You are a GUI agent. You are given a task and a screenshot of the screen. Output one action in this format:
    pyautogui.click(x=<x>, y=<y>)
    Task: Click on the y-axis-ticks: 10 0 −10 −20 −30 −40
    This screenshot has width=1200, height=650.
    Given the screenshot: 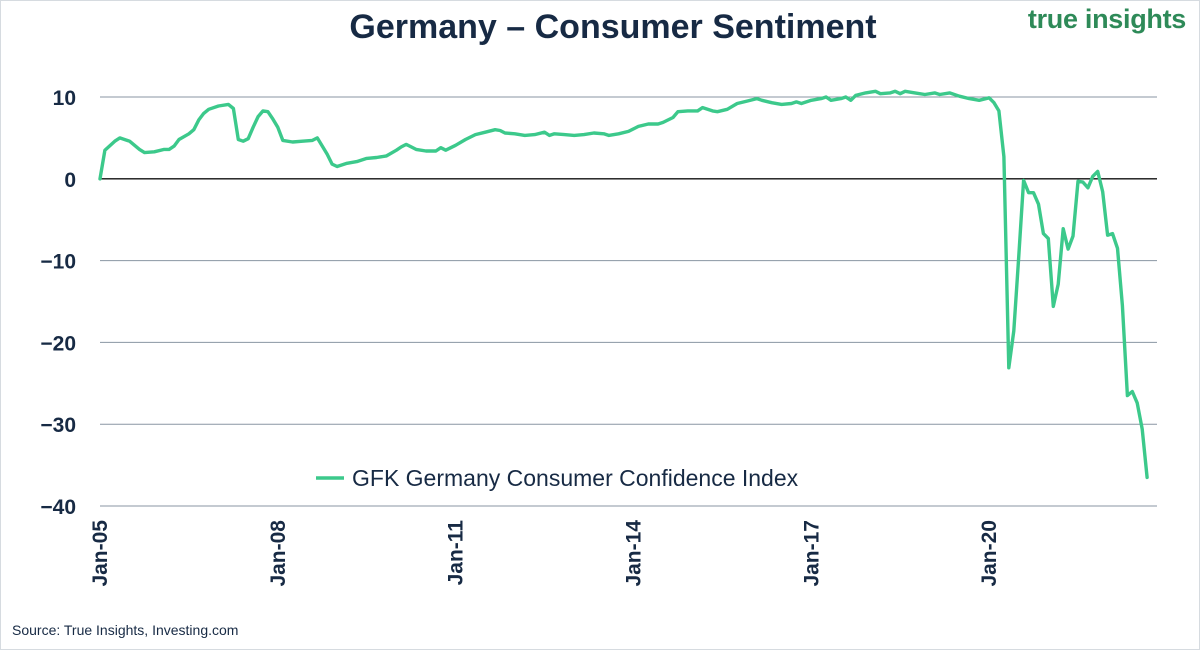 What is the action you would take?
    pyautogui.click(x=58, y=303)
    